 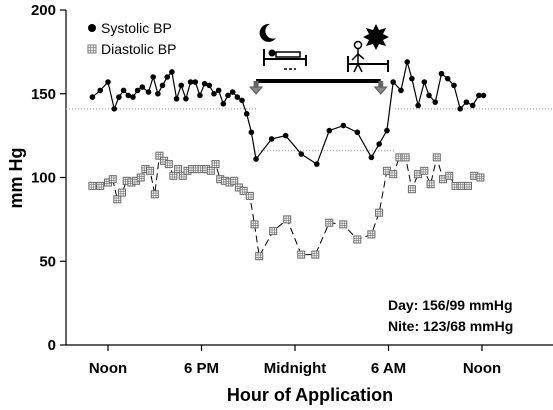 What do you see at coordinates (388, 368) in the screenshot?
I see `x-tick-label: 6 AM` at bounding box center [388, 368].